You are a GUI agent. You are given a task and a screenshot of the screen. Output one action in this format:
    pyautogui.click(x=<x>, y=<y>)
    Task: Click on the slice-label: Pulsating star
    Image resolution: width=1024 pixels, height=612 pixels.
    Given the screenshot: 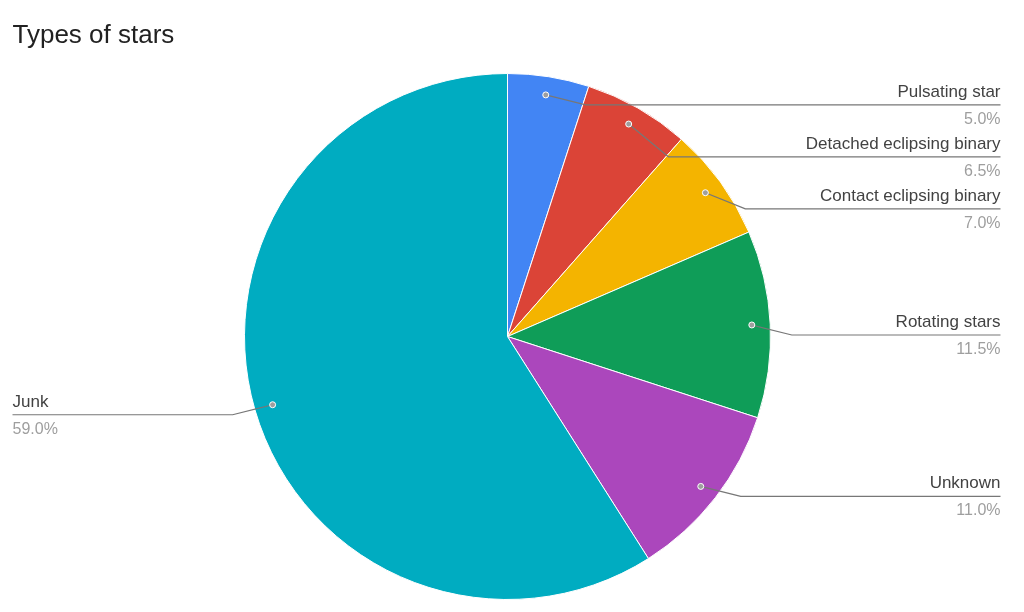 What is the action you would take?
    pyautogui.click(x=949, y=91)
    